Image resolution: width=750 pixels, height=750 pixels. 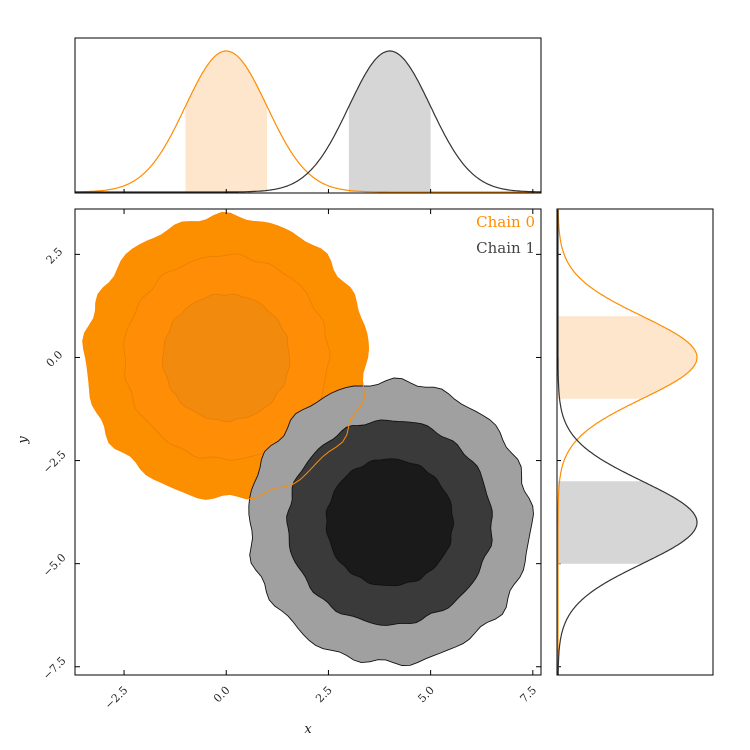 What do you see at coordinates (529, 695) in the screenshot?
I see `x-tick-label: 7.5` at bounding box center [529, 695].